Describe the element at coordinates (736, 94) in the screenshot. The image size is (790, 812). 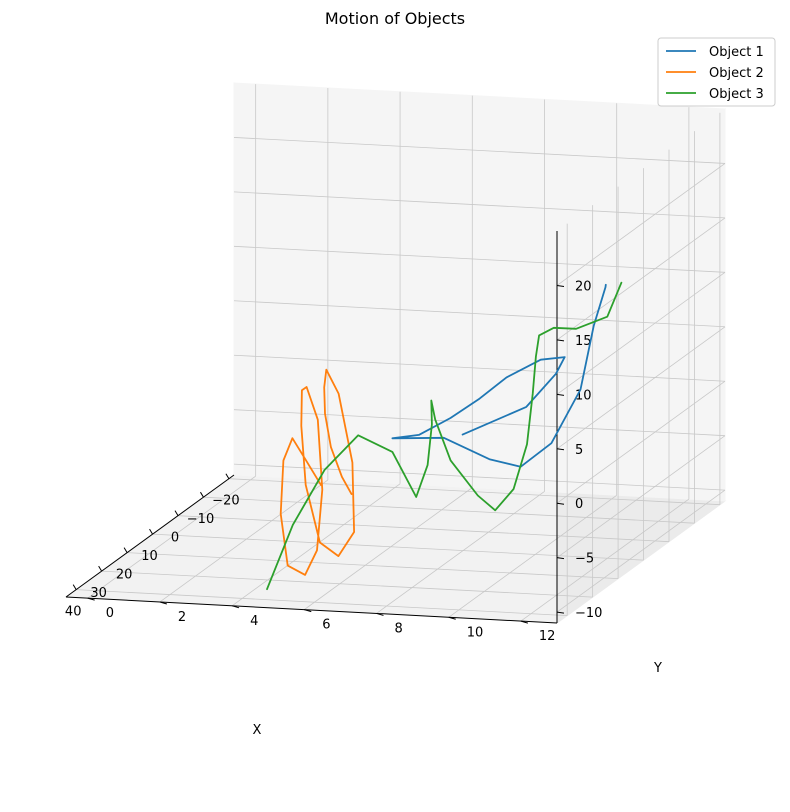
I see `legend-label-object-3: Object 3` at that location.